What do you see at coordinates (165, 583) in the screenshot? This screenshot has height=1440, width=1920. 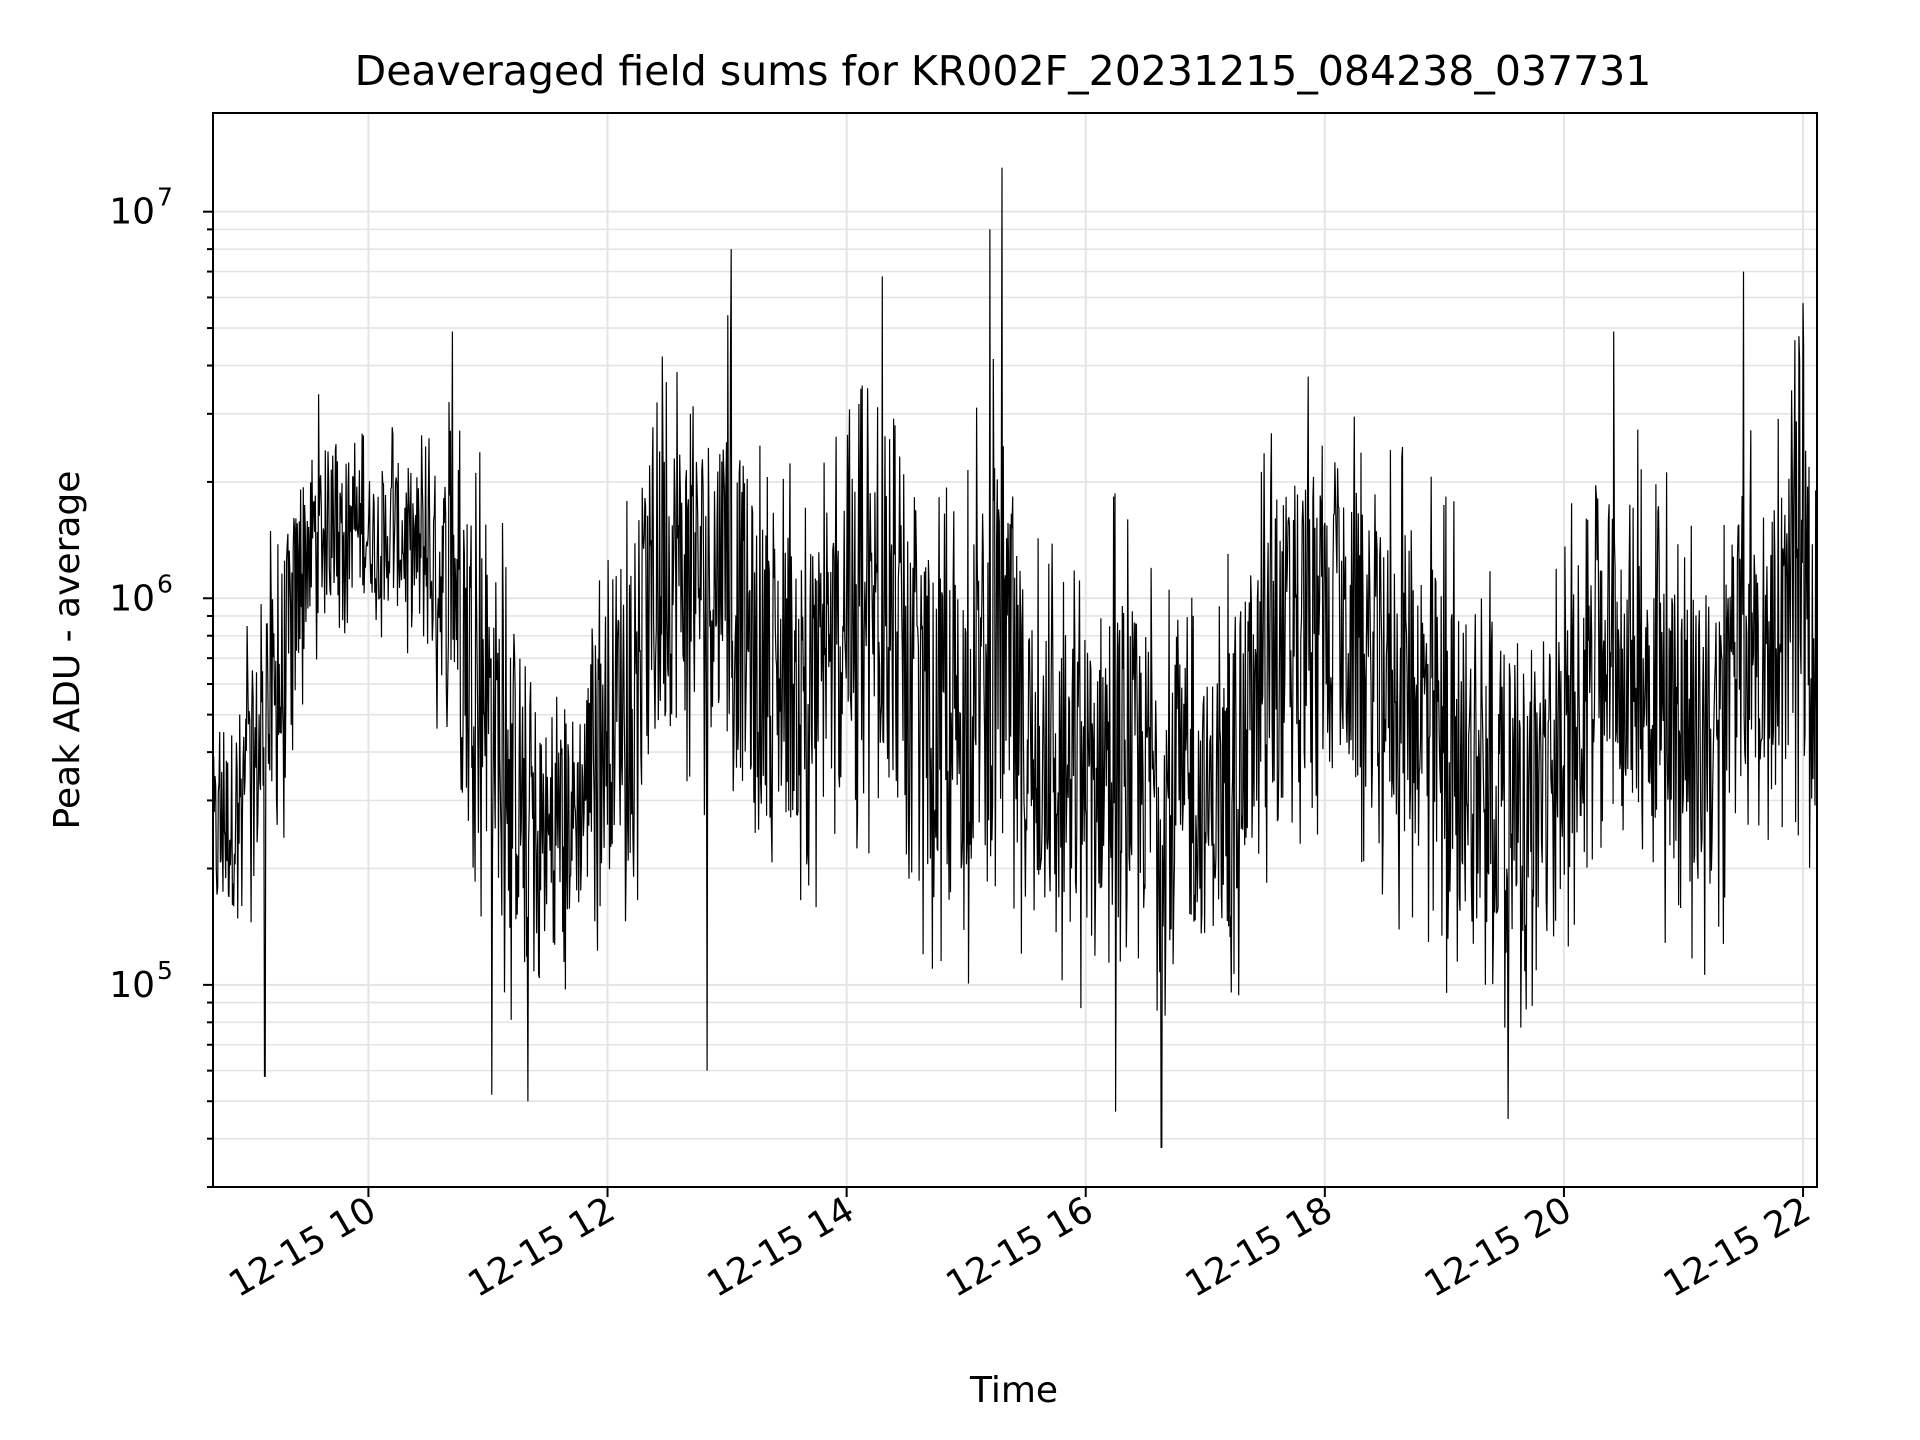 I see `y-tick-label-exponent: 6` at bounding box center [165, 583].